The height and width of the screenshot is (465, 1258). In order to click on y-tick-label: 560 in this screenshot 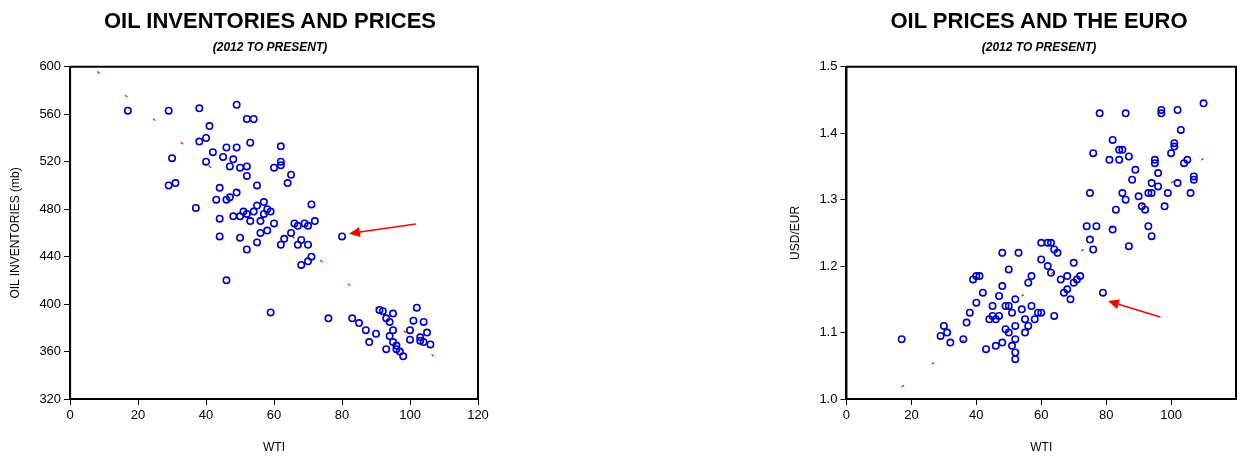, I will do `click(50, 113)`.